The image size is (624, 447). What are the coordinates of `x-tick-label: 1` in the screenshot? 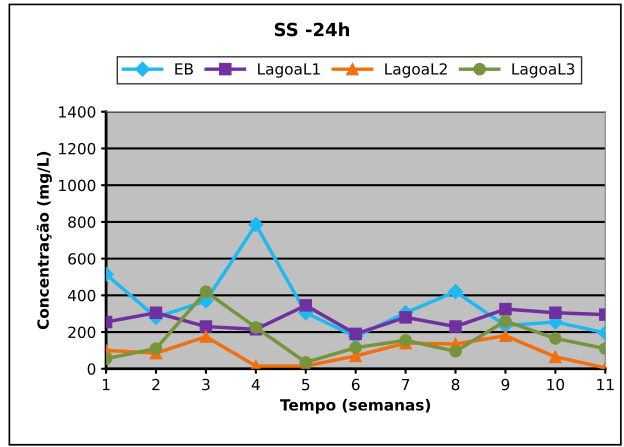 It's located at (106, 384).